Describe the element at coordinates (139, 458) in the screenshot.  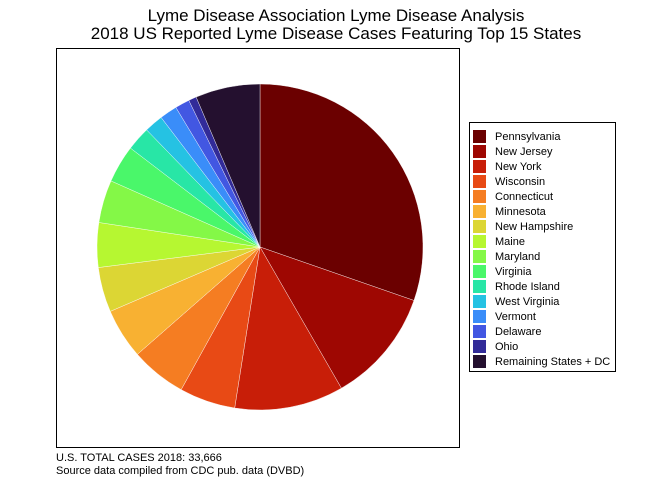
I see `total-cases-note: U.S. TOTAL CASES 2018: 33,666` at that location.